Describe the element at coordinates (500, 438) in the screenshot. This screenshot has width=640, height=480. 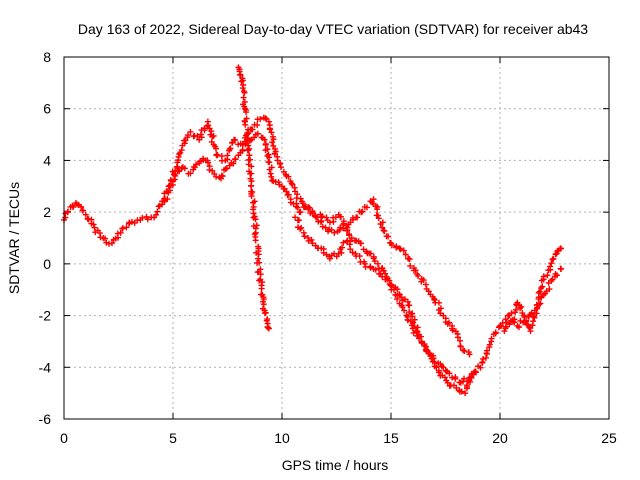
I see `x-tick-label: 20` at that location.